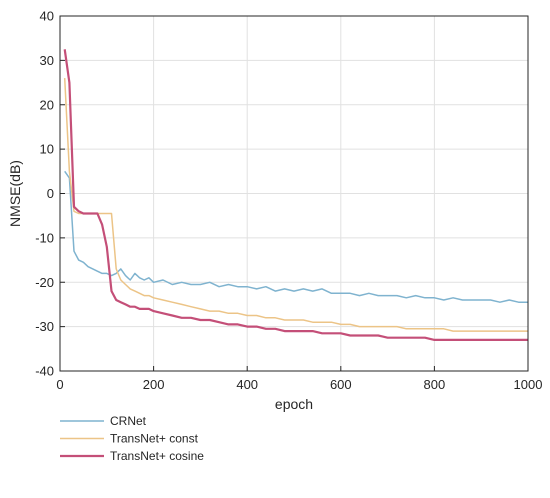  I want to click on x-tick-label: 0, so click(59, 384).